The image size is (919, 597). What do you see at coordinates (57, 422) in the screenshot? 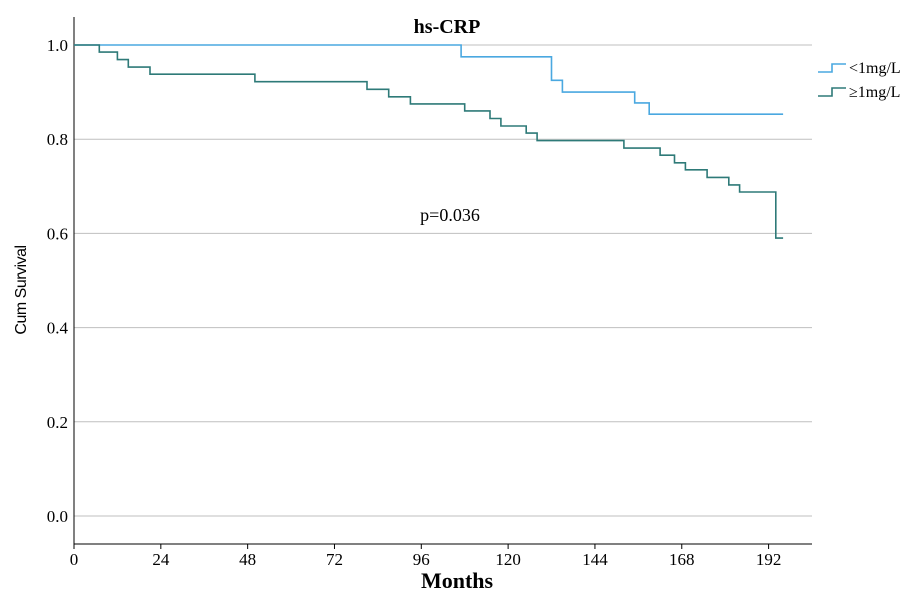
I see `y-tick-label: 0.2` at bounding box center [57, 422].